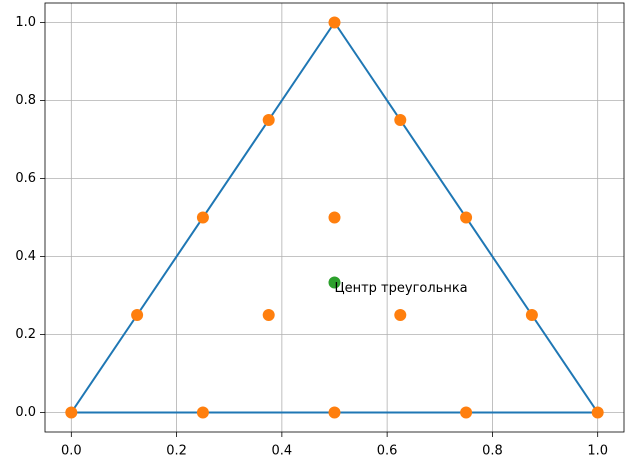  Describe the element at coordinates (176, 451) in the screenshot. I see `x-tick-label: 0.2` at that location.